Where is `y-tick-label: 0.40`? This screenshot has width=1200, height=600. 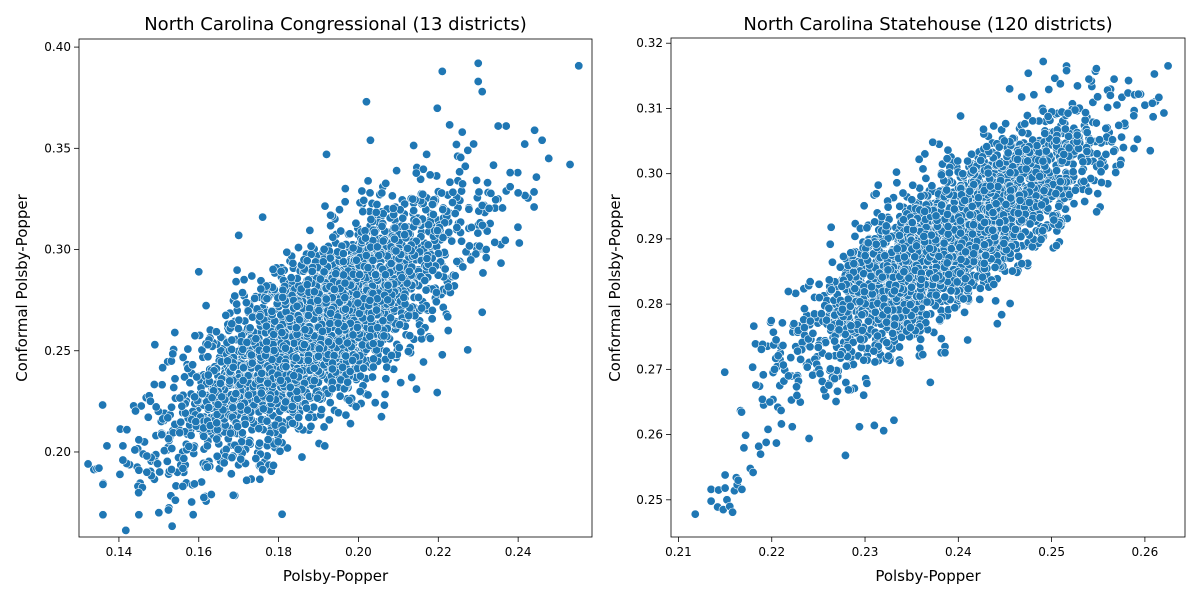
y-tick-label: 0.40 is located at coordinates (57, 47).